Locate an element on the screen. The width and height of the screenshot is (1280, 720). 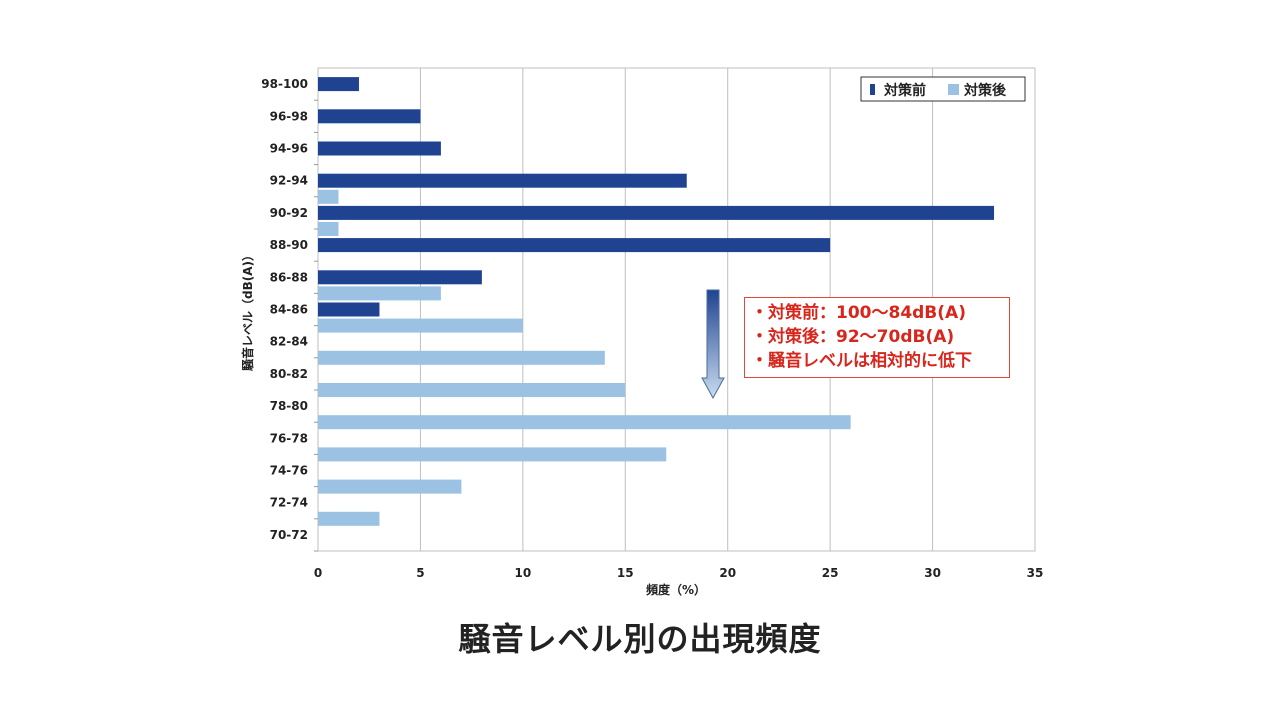
y-tick-label: 90-92 is located at coordinates (289, 213).